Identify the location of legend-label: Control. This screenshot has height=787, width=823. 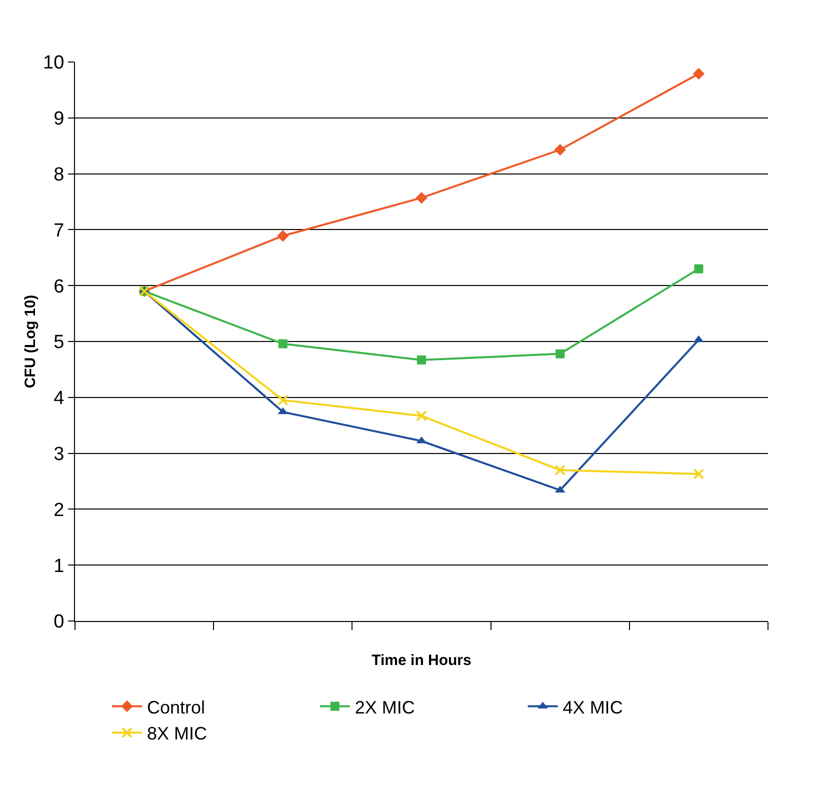
(176, 707).